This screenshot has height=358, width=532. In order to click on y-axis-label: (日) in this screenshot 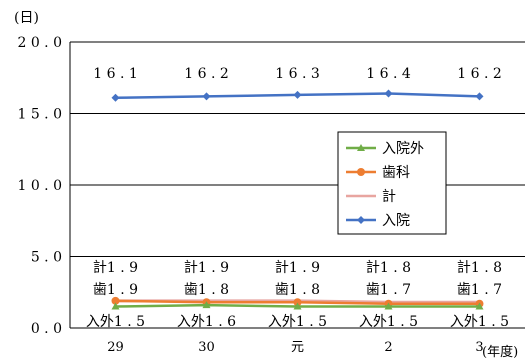, I will do `click(26, 18)`.